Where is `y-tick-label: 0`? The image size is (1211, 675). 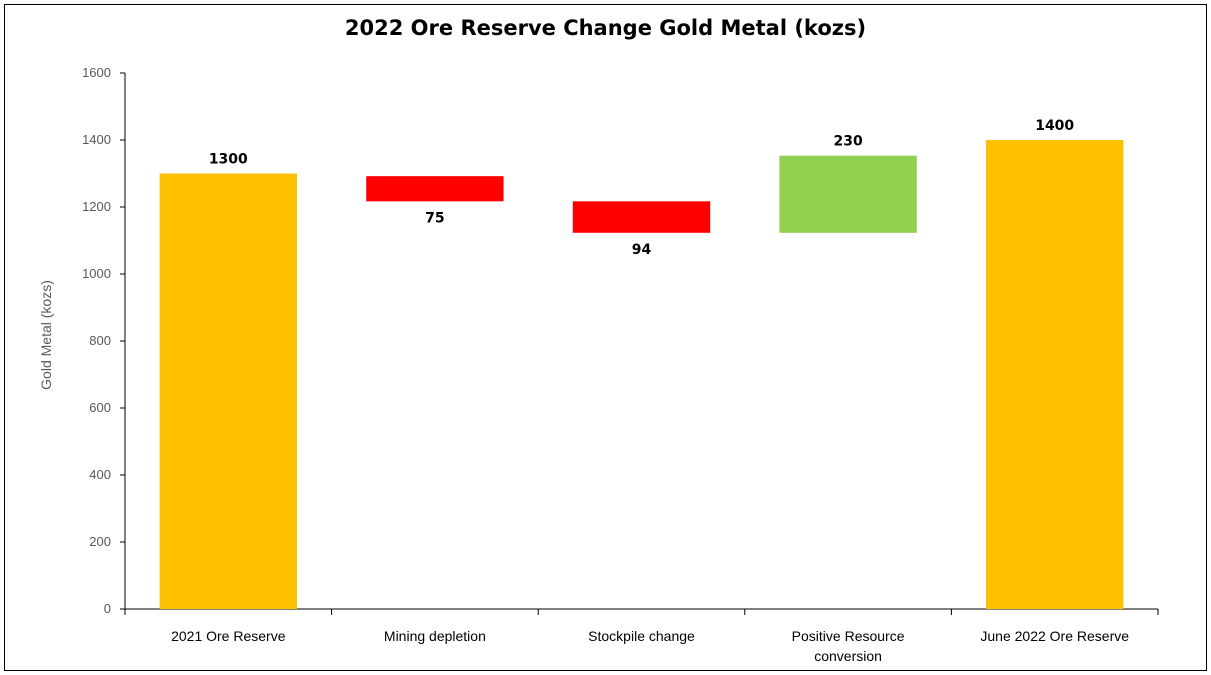 y-tick-label: 0 is located at coordinates (107, 608).